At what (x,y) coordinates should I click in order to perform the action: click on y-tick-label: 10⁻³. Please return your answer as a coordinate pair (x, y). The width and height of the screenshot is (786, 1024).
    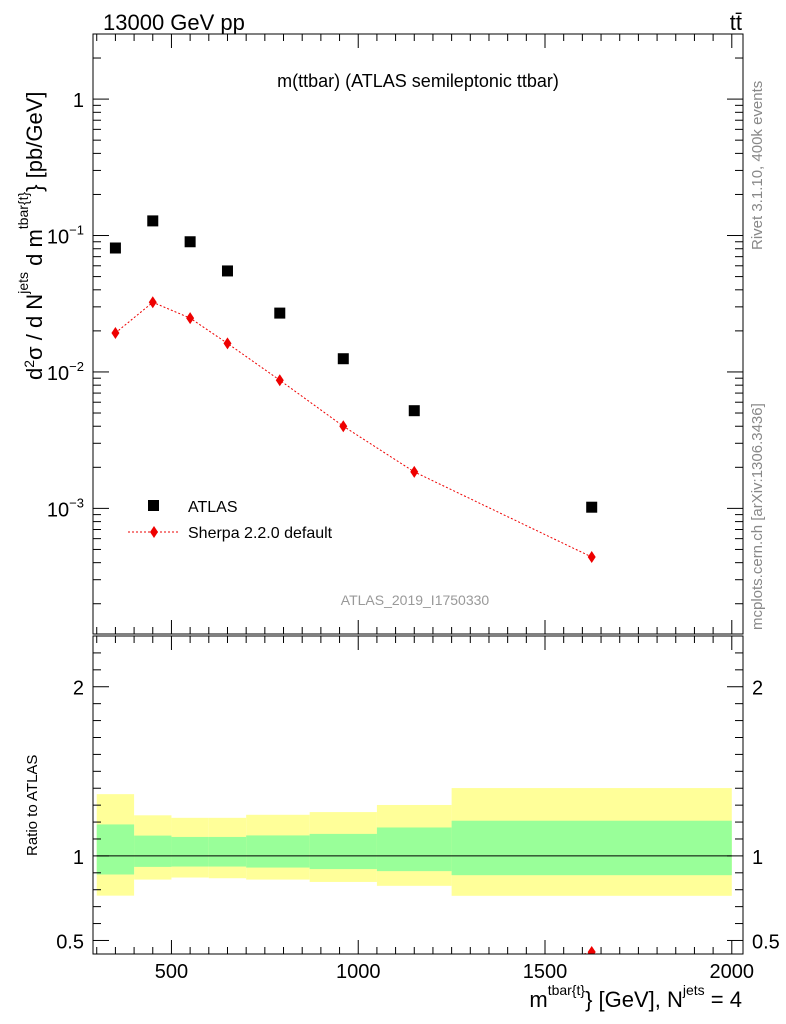
    Looking at the image, I should click on (65, 508).